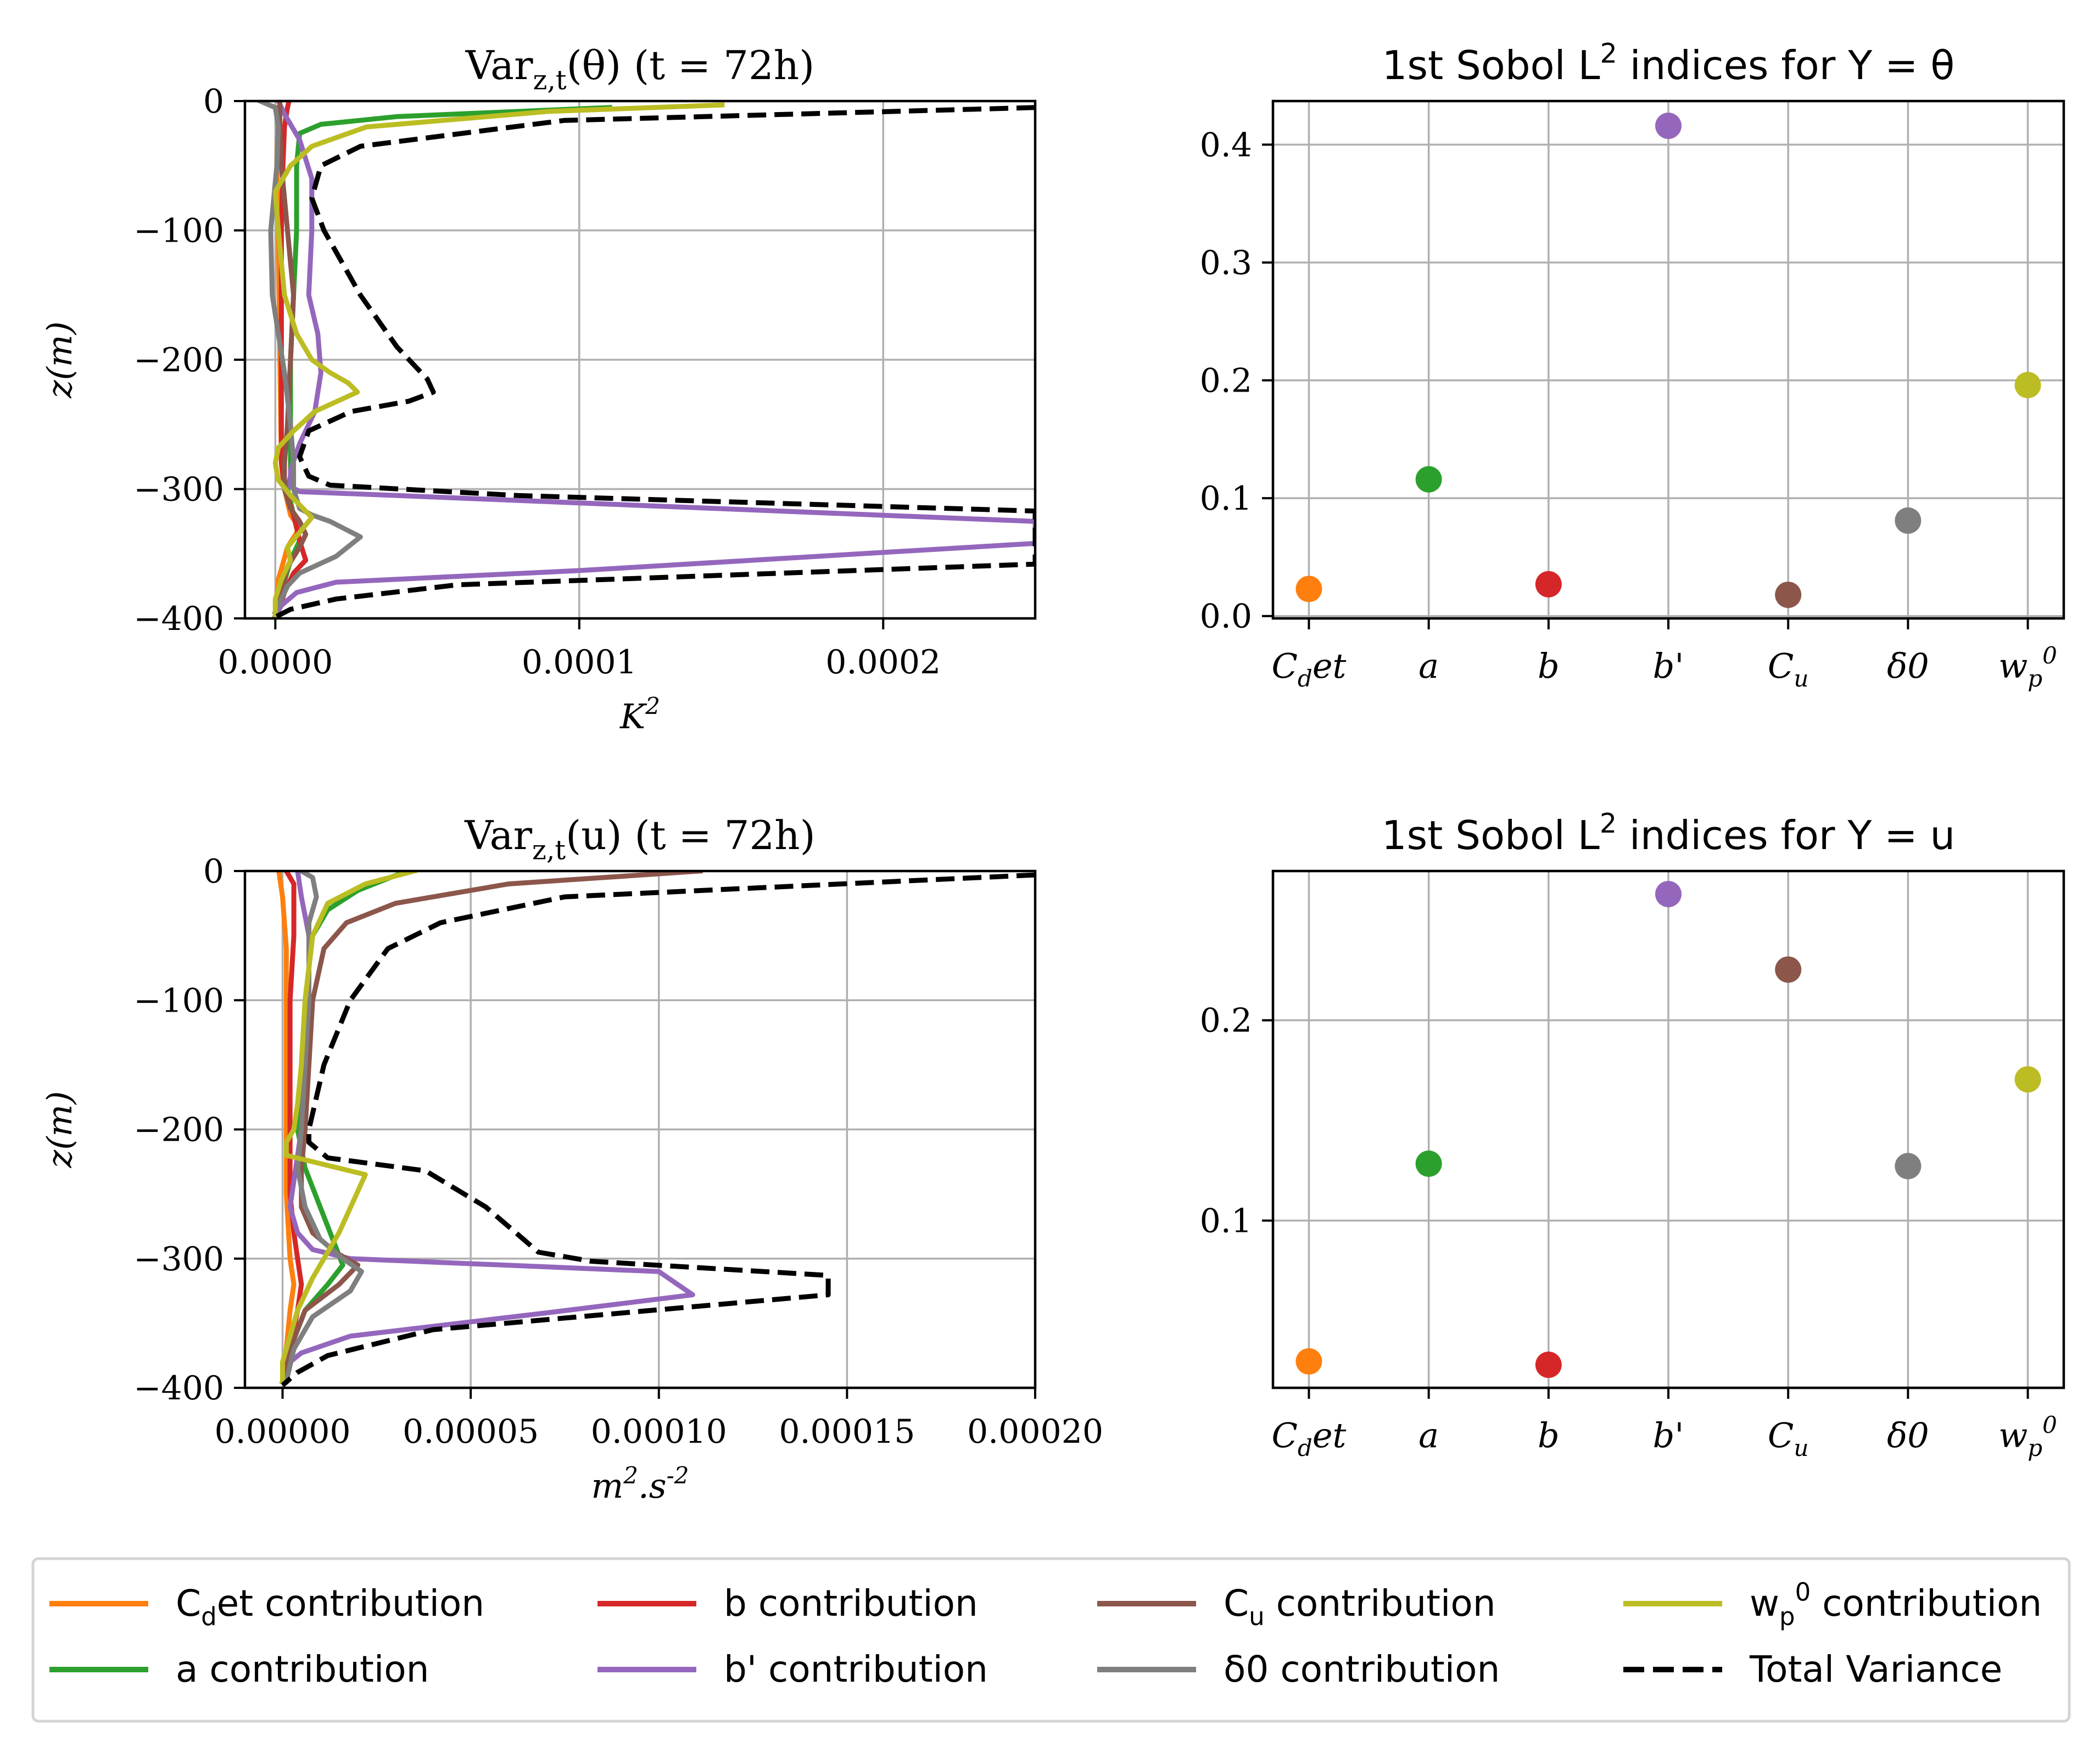 The height and width of the screenshot is (1747, 2100). I want to click on legend-item: Cd​et contribution, so click(266, 1606).